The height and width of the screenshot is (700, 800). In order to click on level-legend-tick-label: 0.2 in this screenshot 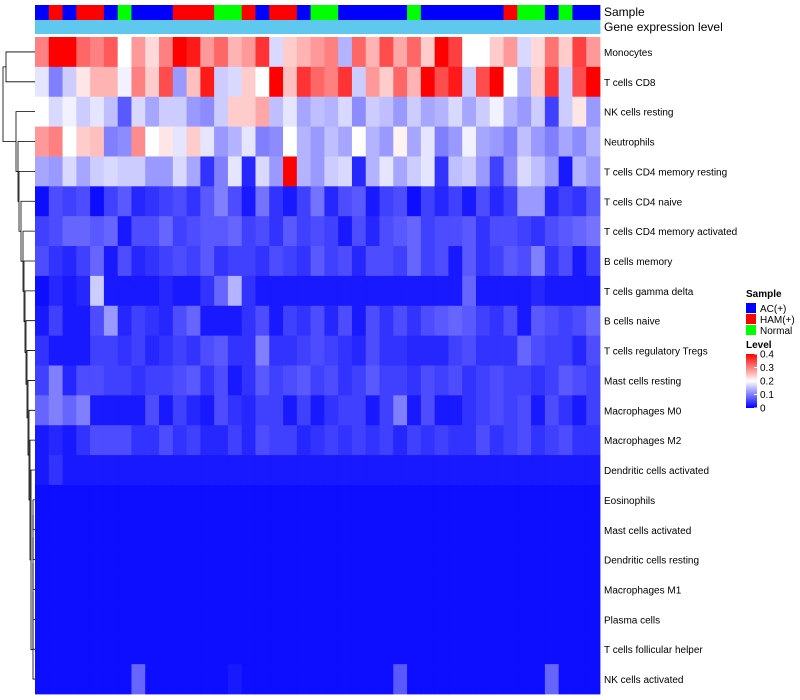, I will do `click(767, 382)`.